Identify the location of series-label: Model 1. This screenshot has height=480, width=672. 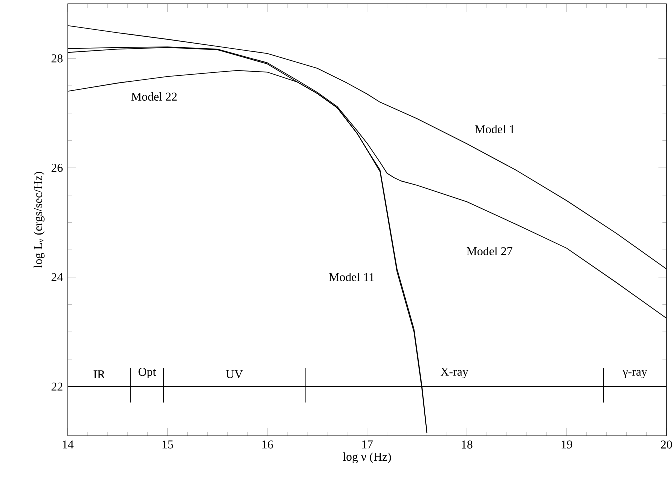
(495, 129).